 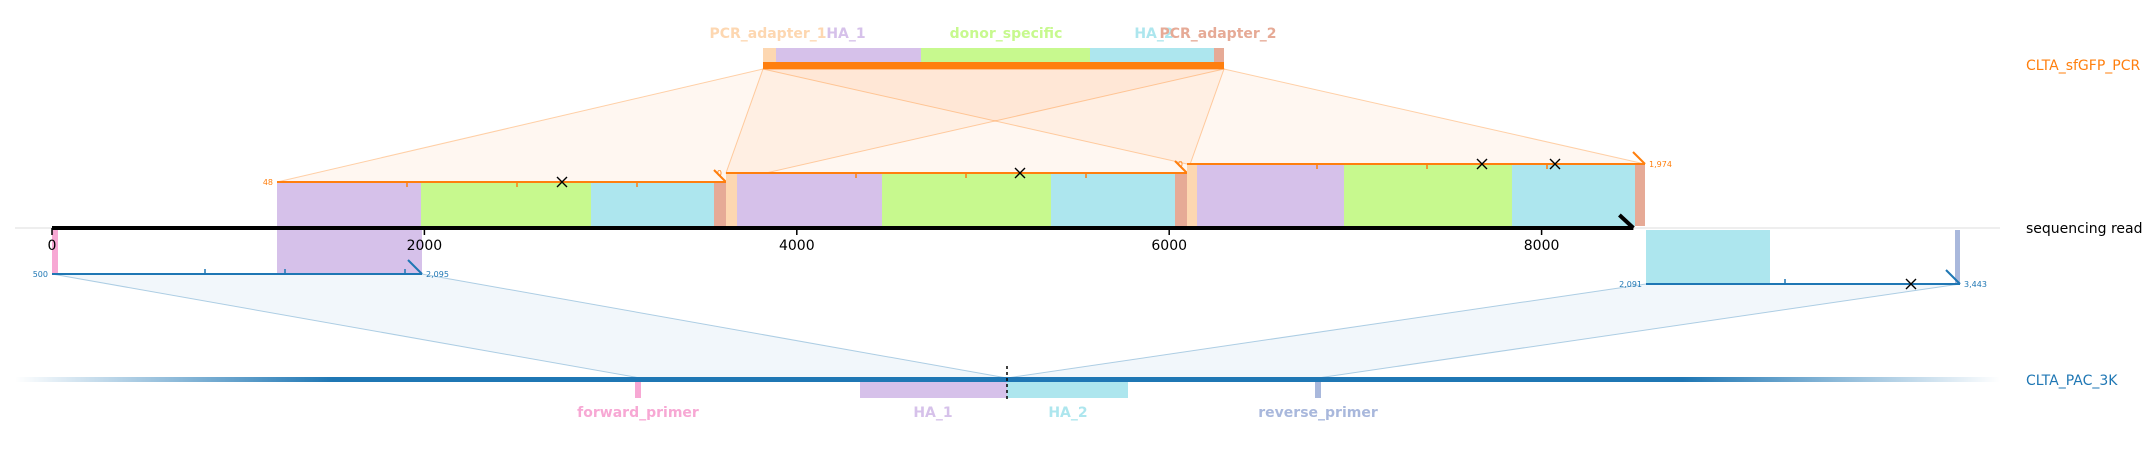 What do you see at coordinates (1217, 34) in the screenshot?
I see `top-feature-label: PCR_adapter_2` at bounding box center [1217, 34].